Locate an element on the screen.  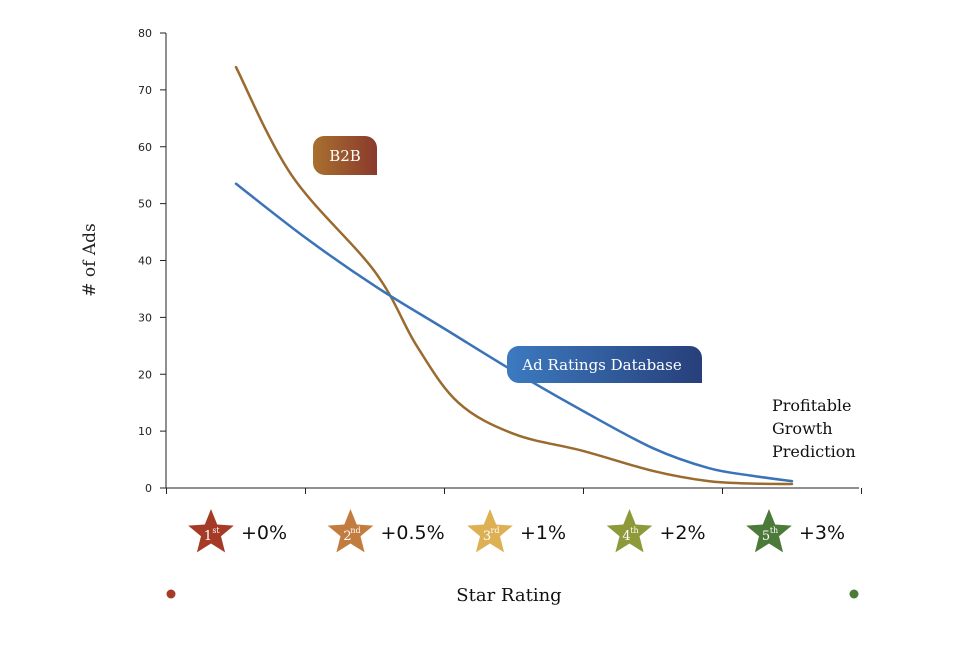
series-label-database: Ad Ratings Database is located at coordinates (604, 364).